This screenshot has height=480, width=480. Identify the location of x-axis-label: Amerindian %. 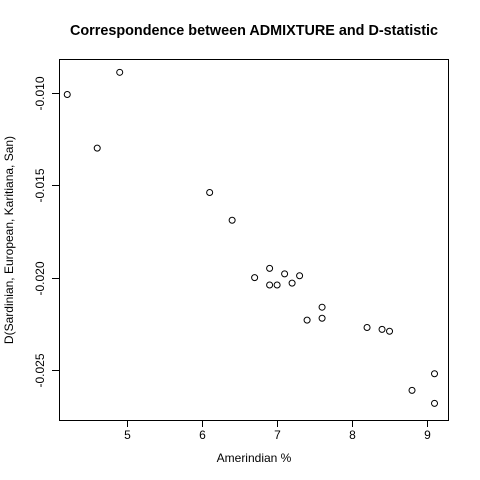
(254, 458).